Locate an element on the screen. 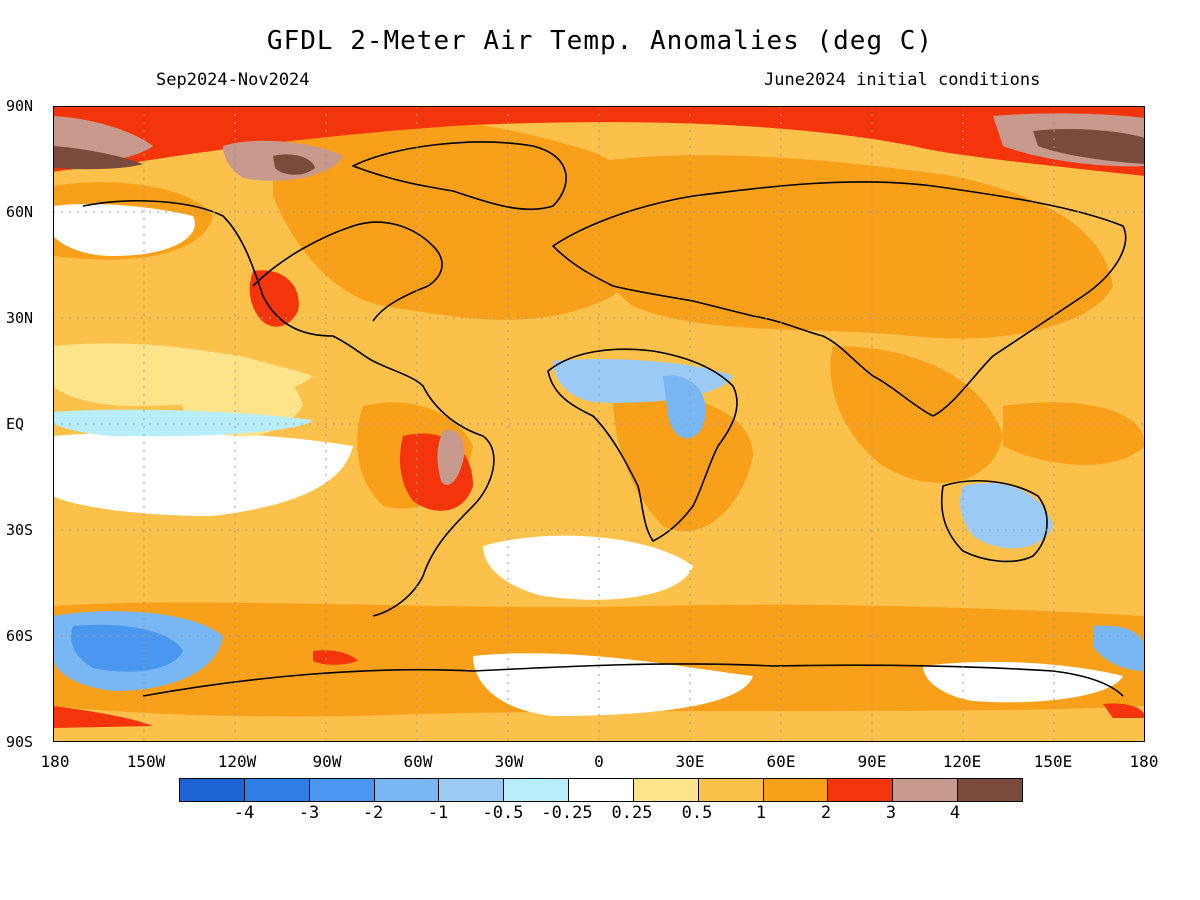  lat-label-eq: EQ is located at coordinates (15, 424).